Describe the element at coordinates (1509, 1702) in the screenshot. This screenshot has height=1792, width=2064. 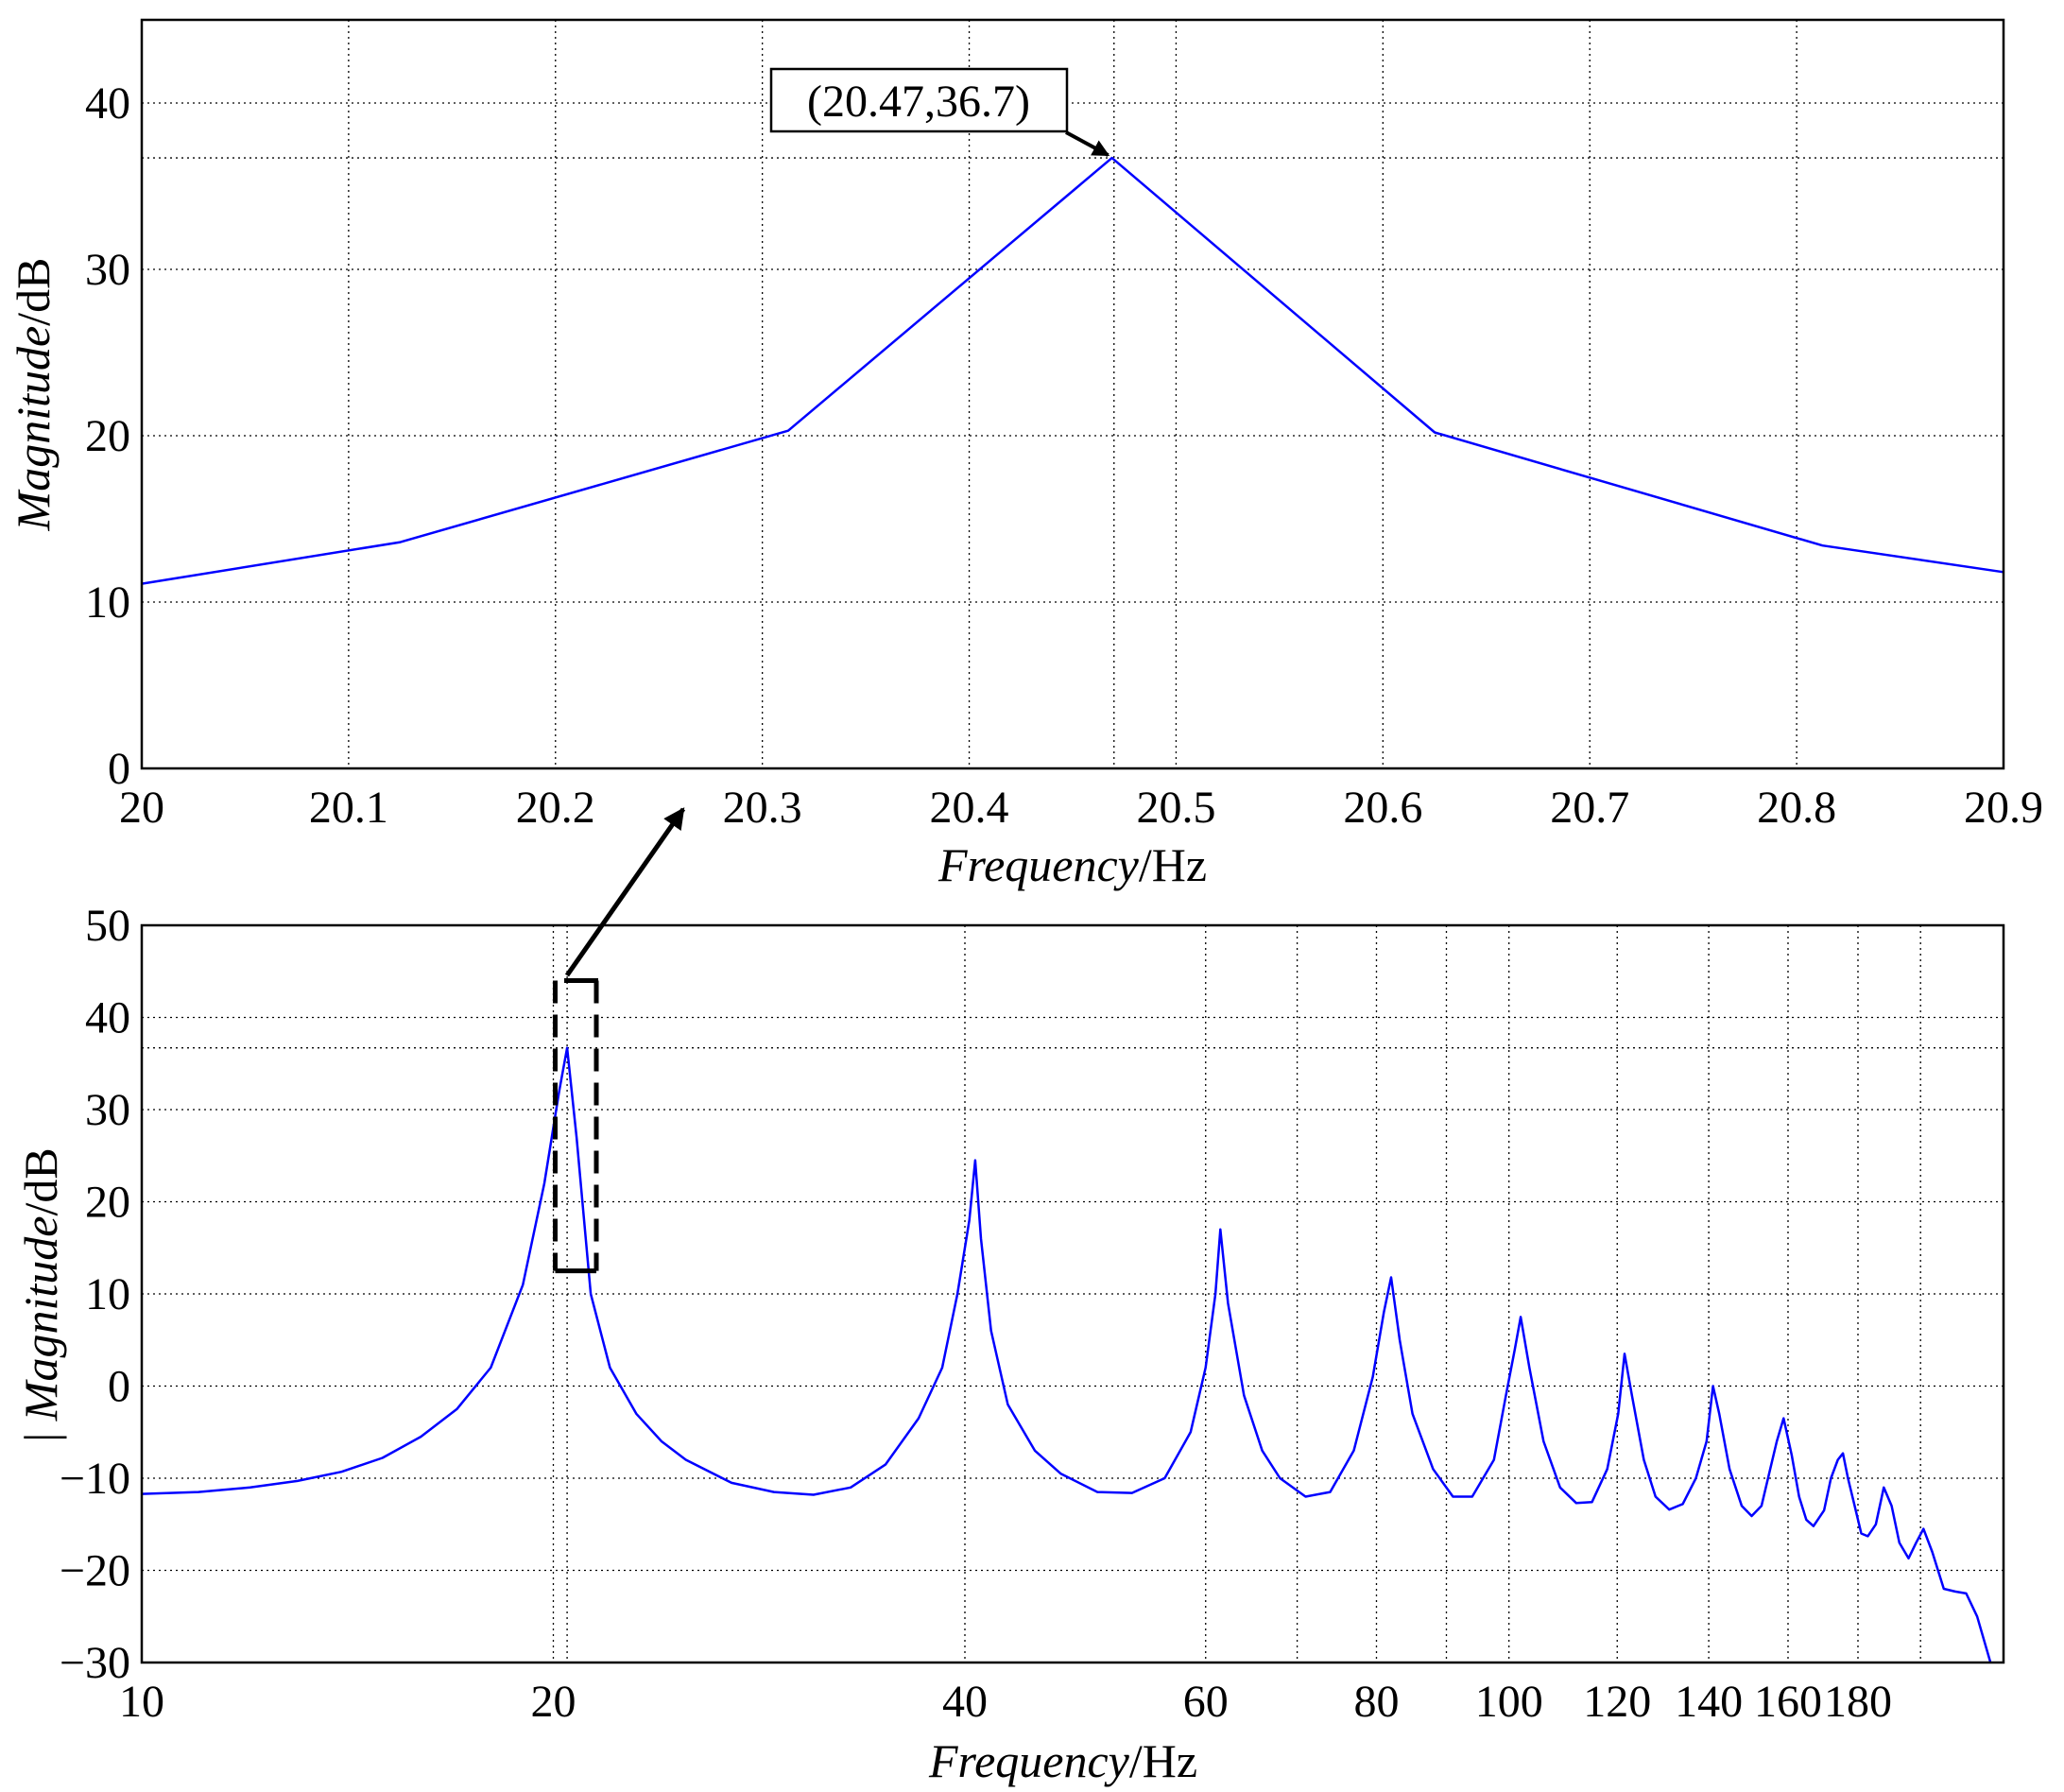
I see `x-tick-label: 100` at that location.